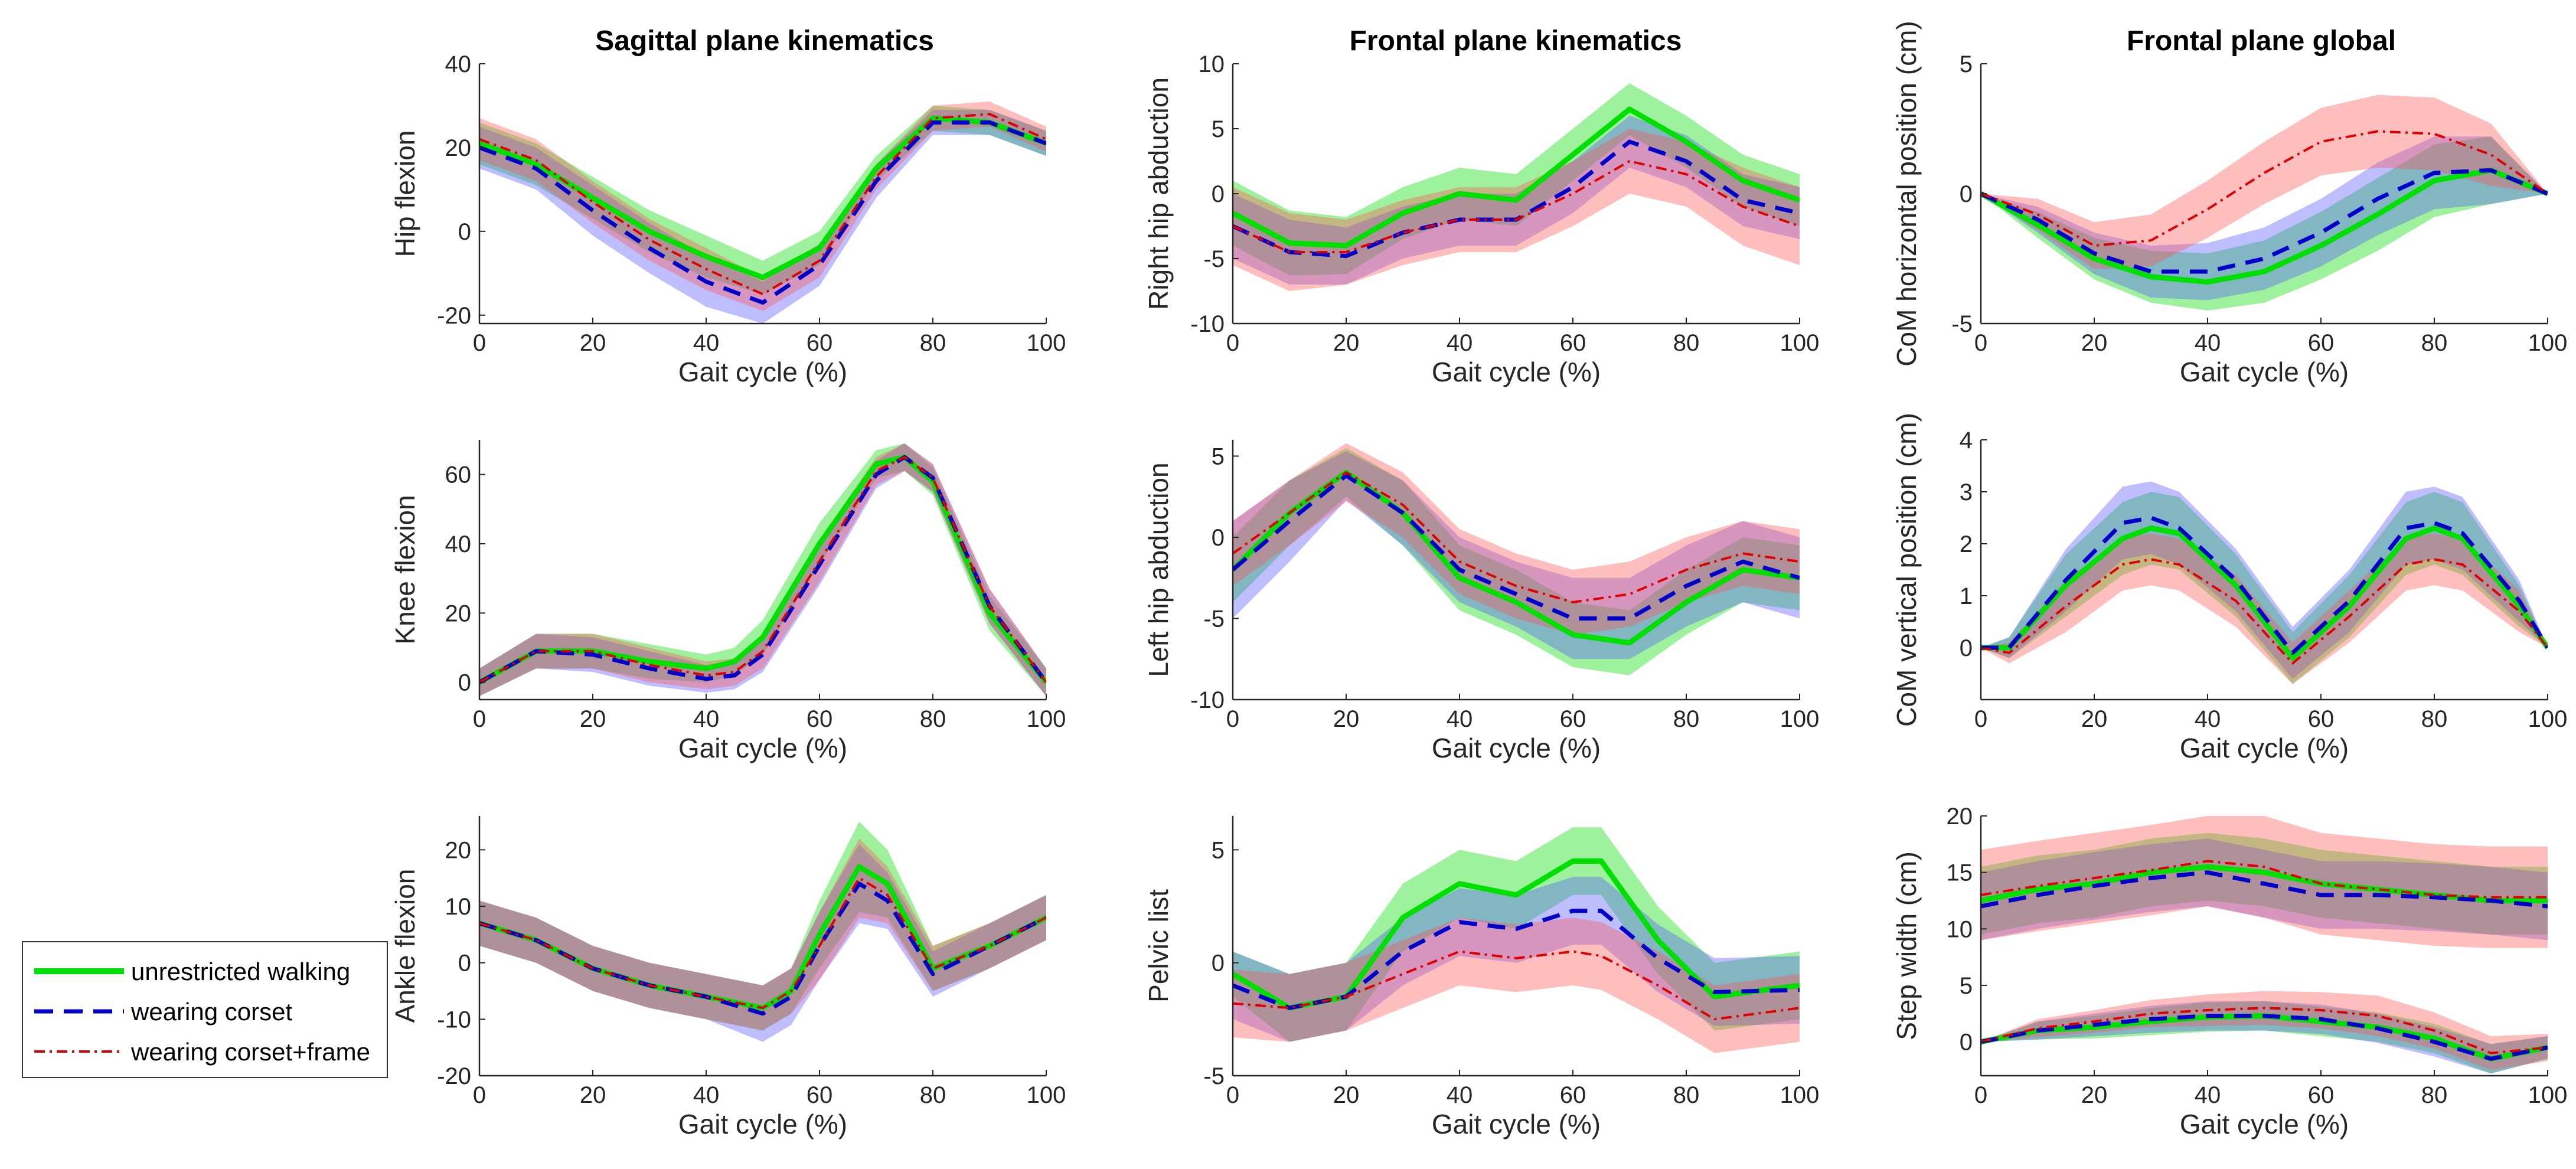 The height and width of the screenshot is (1169, 2576). Describe the element at coordinates (2261, 41) in the screenshot. I see `column-title-global: Frontal plane global` at that location.